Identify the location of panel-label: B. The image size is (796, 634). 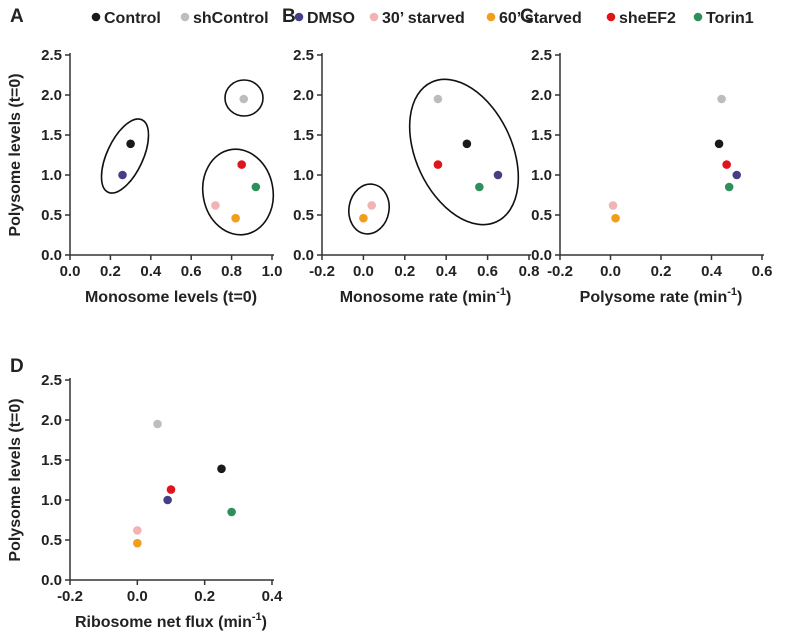
(289, 16).